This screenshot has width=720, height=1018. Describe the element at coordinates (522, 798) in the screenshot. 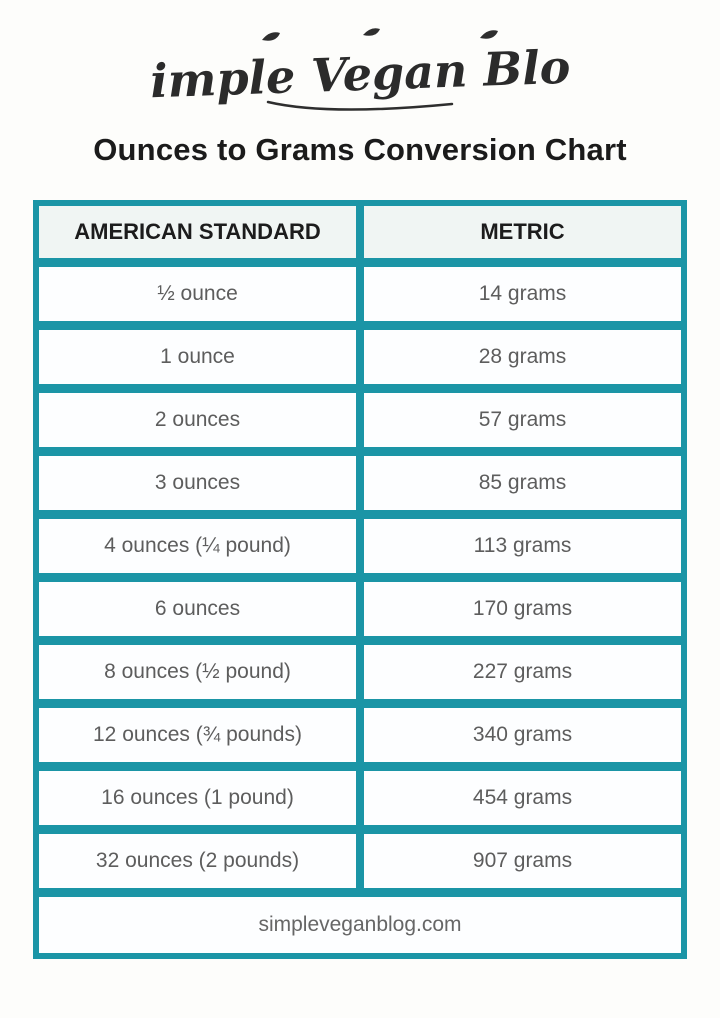

I see `metric-cell: 454 grams` at that location.